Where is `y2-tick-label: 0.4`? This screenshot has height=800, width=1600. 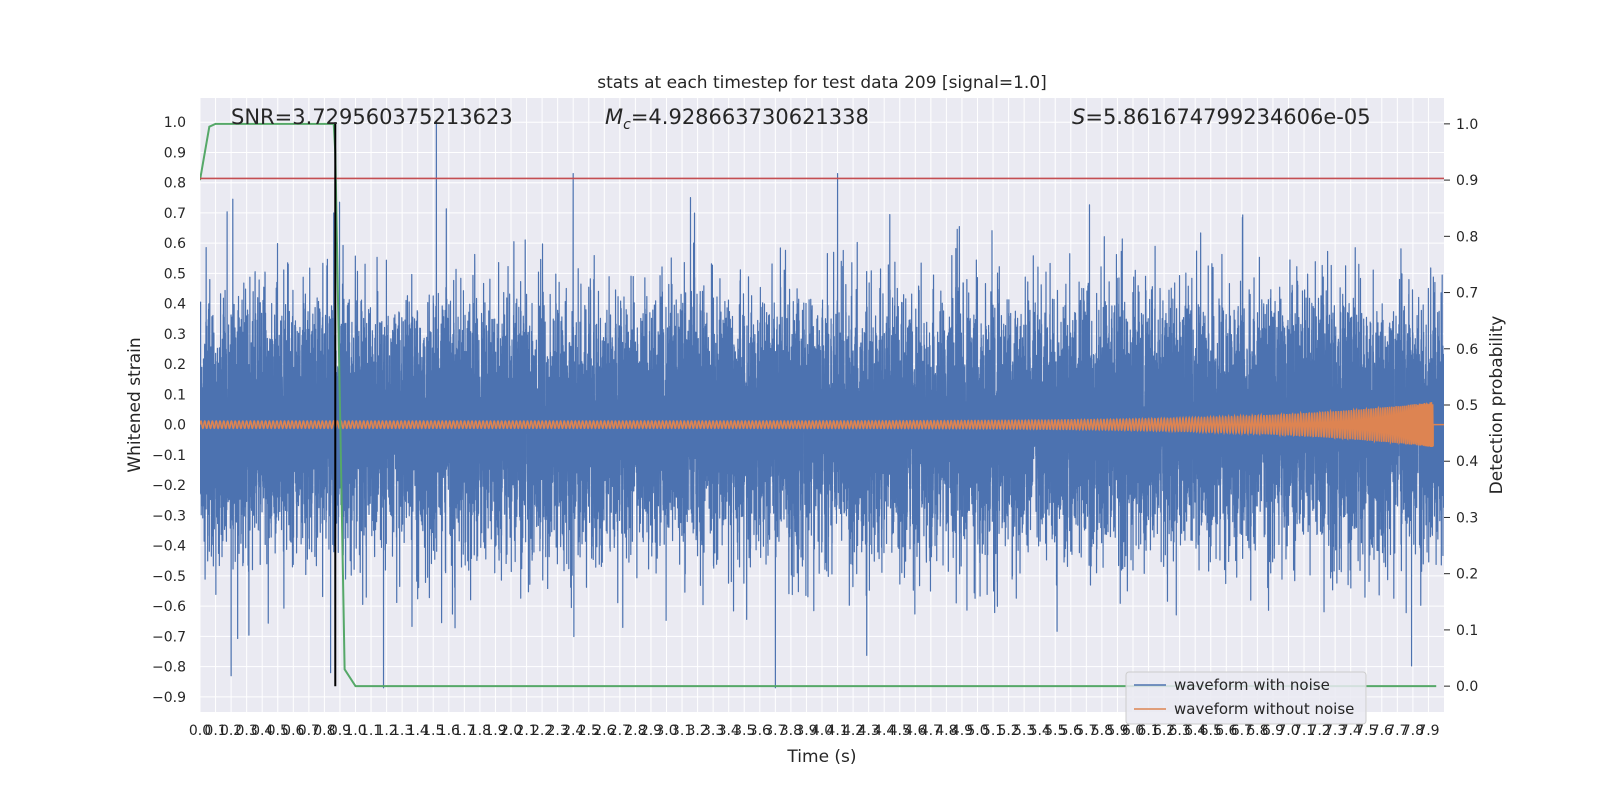
y2-tick-label: 0.4 is located at coordinates (1467, 462).